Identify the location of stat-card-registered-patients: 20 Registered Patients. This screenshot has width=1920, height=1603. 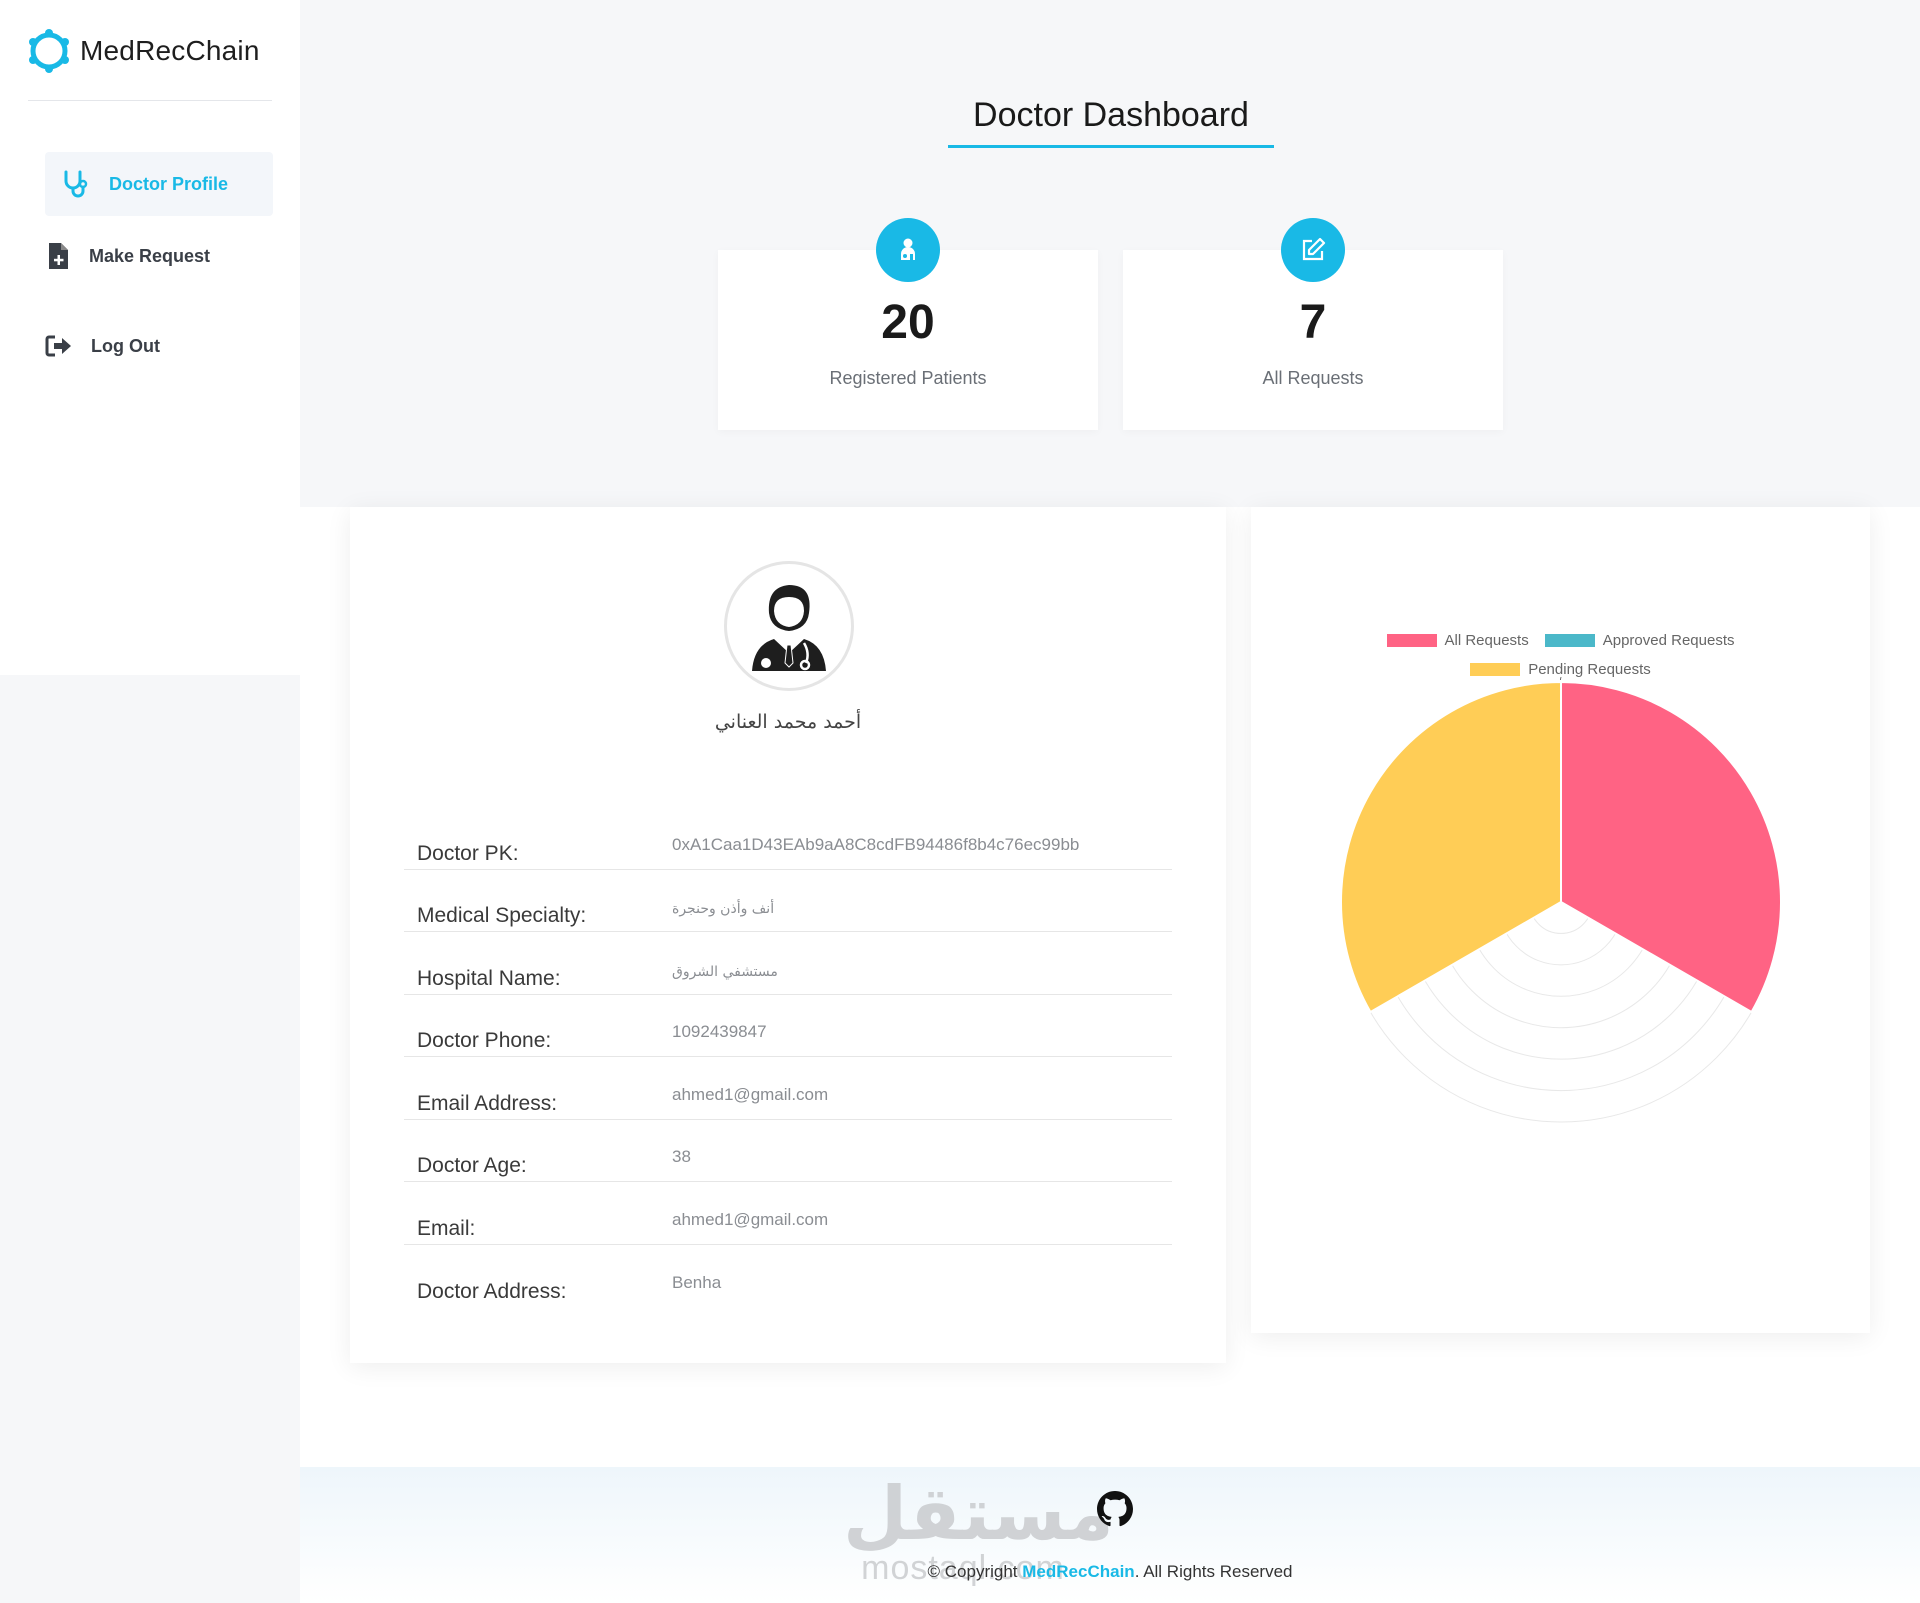
(908, 324).